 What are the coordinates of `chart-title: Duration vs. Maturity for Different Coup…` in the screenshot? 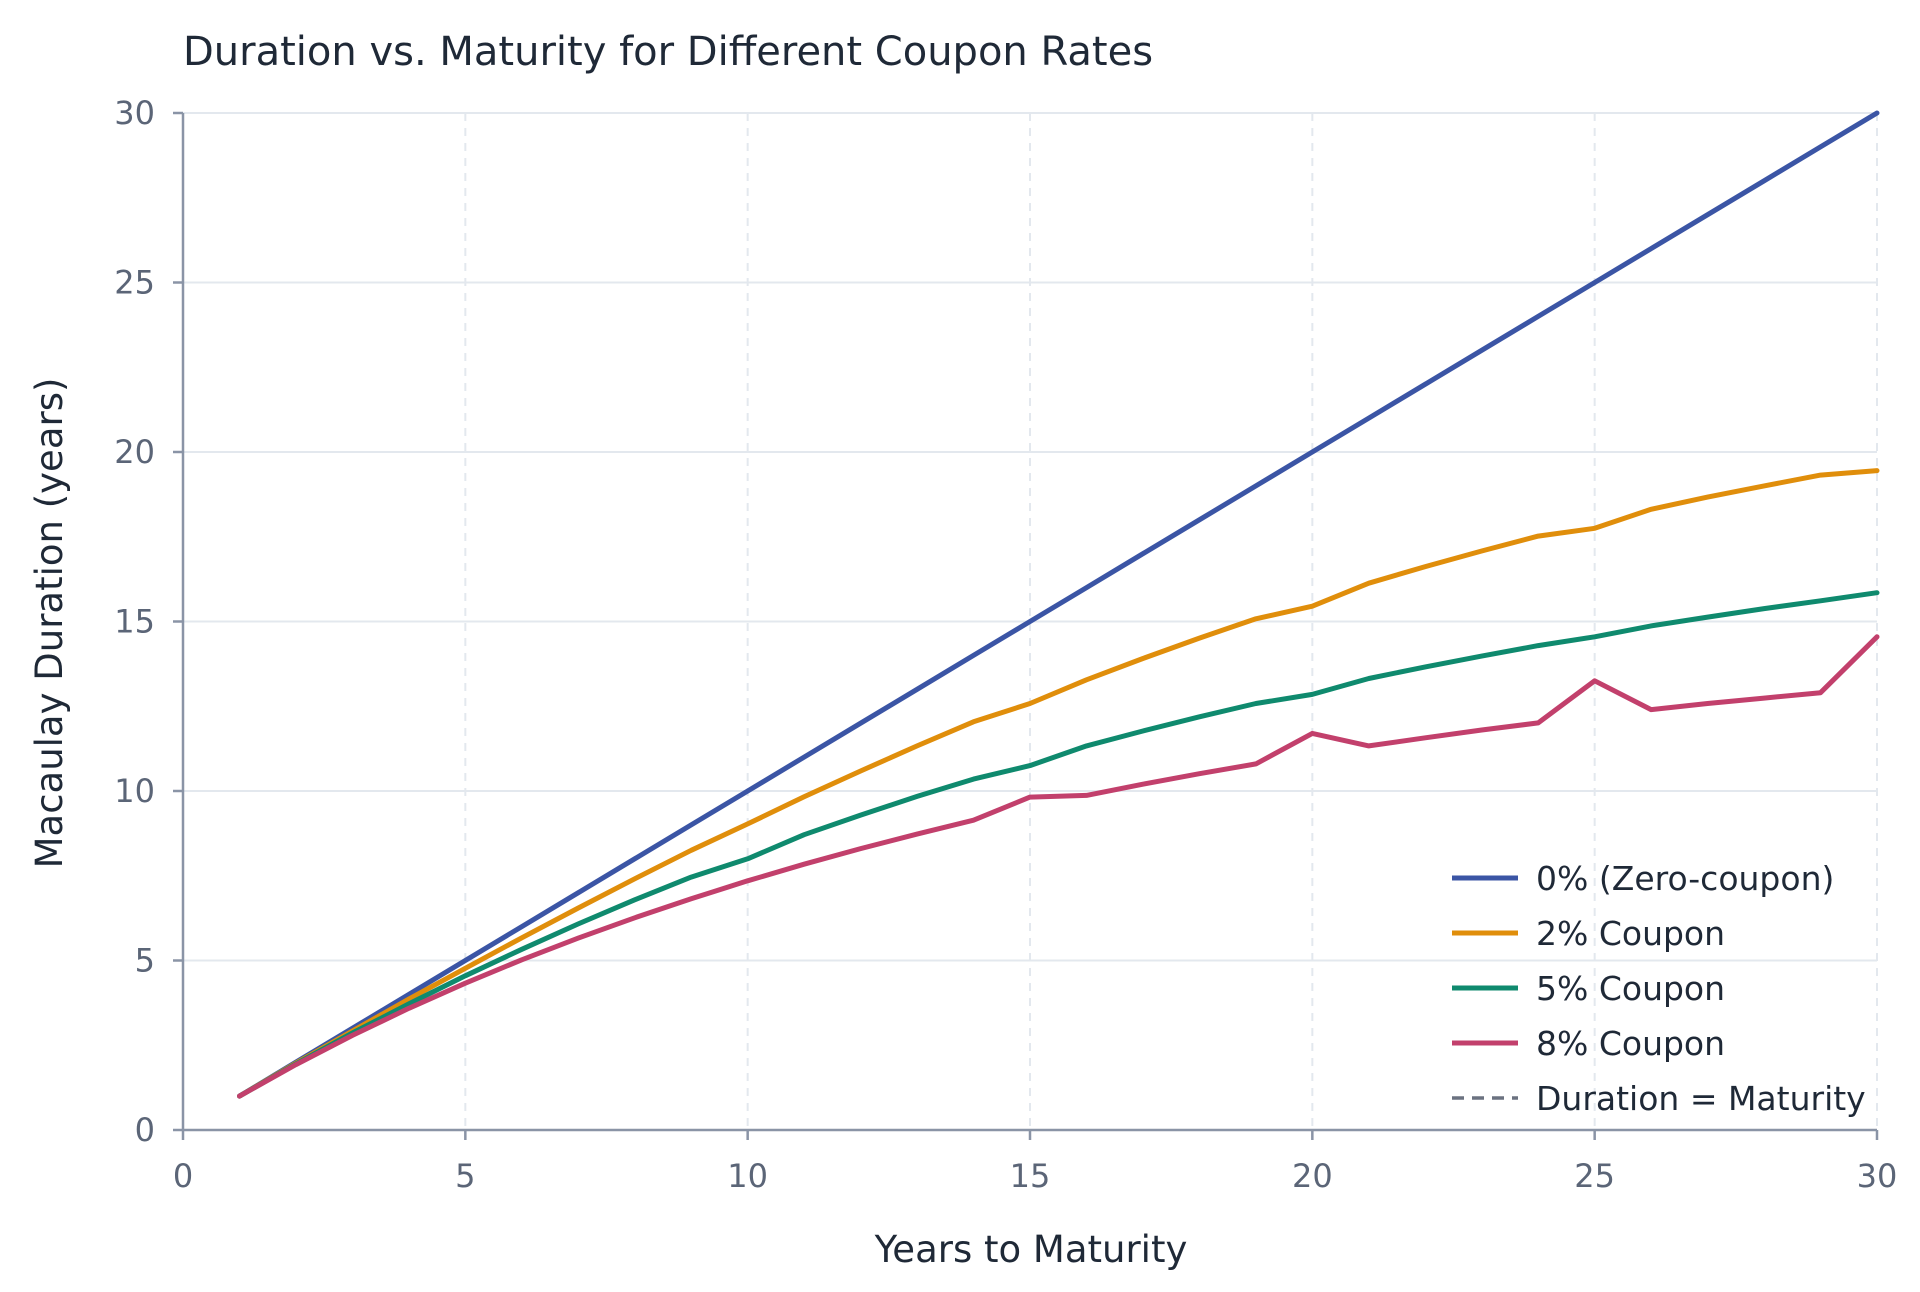 It's located at (668, 52).